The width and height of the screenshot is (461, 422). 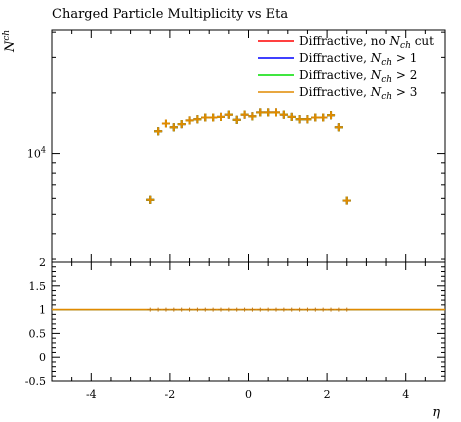 I want to click on x-tick-label: -2, so click(x=170, y=394).